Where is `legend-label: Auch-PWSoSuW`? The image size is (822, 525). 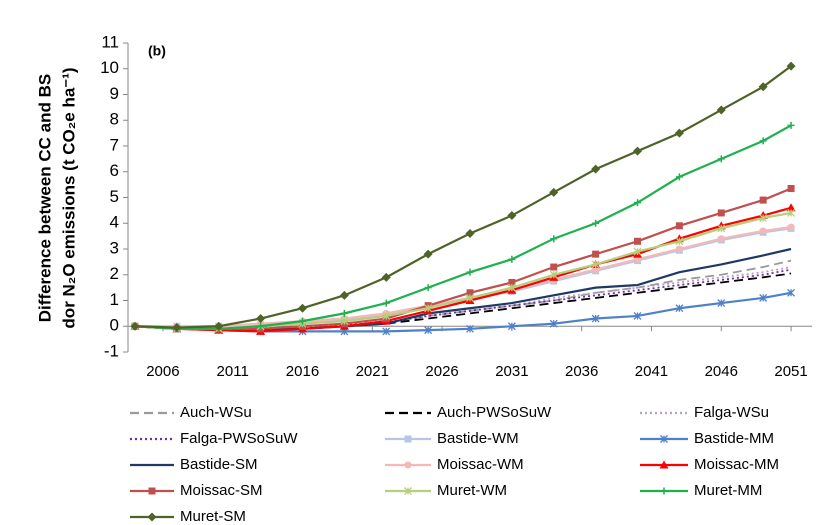 legend-label: Auch-PWSoSuW is located at coordinates (494, 412).